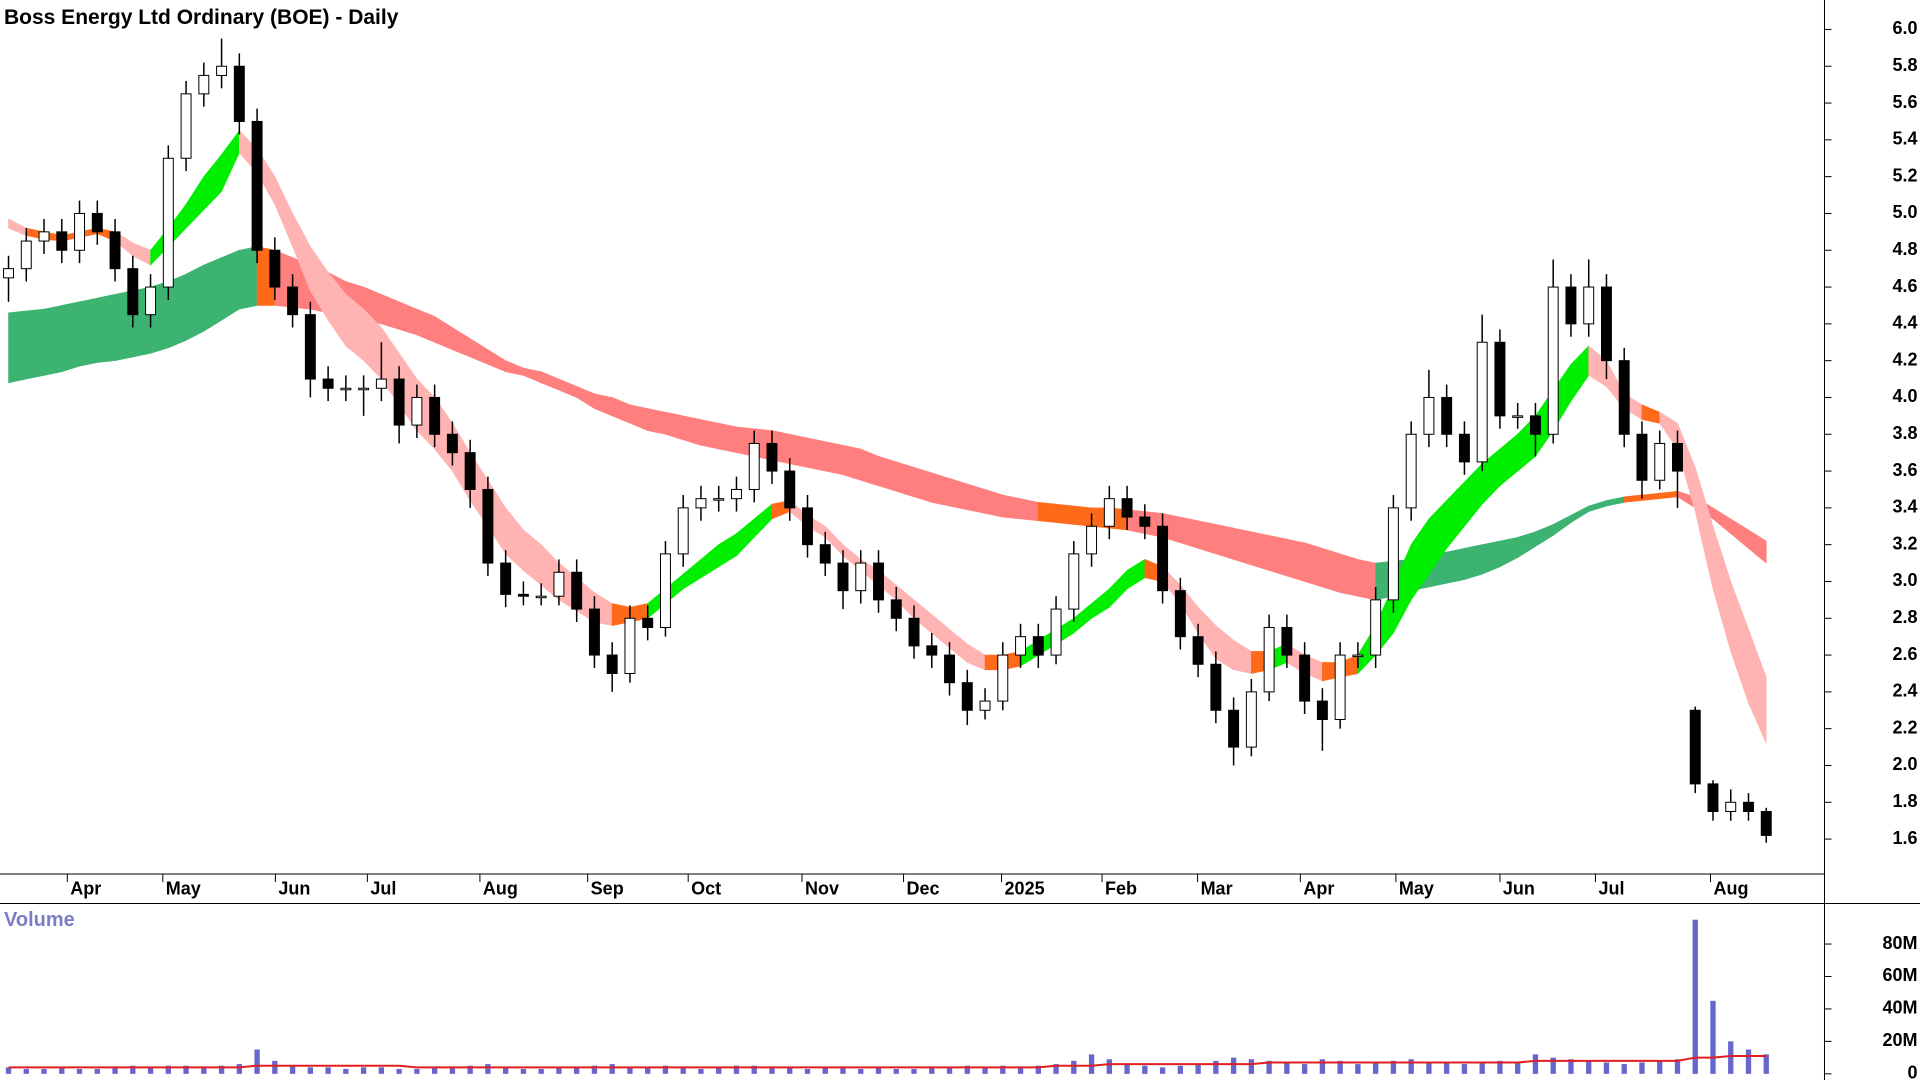 This screenshot has height=1080, width=1920. What do you see at coordinates (1905, 617) in the screenshot?
I see `y-tick-label: 2.8` at bounding box center [1905, 617].